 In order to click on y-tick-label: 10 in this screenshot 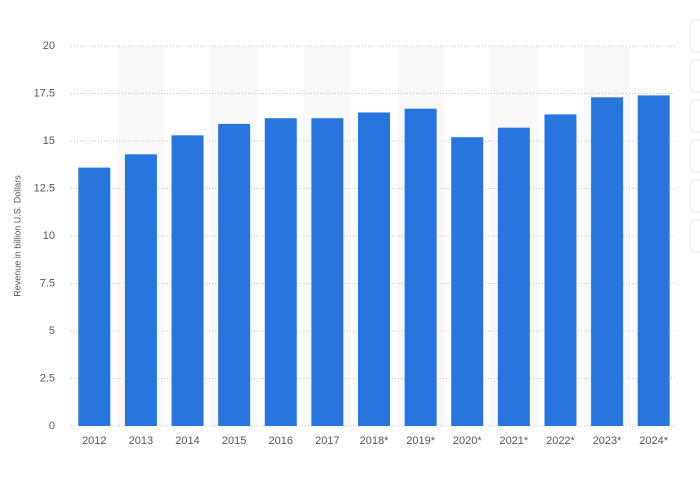, I will do `click(49, 236)`.